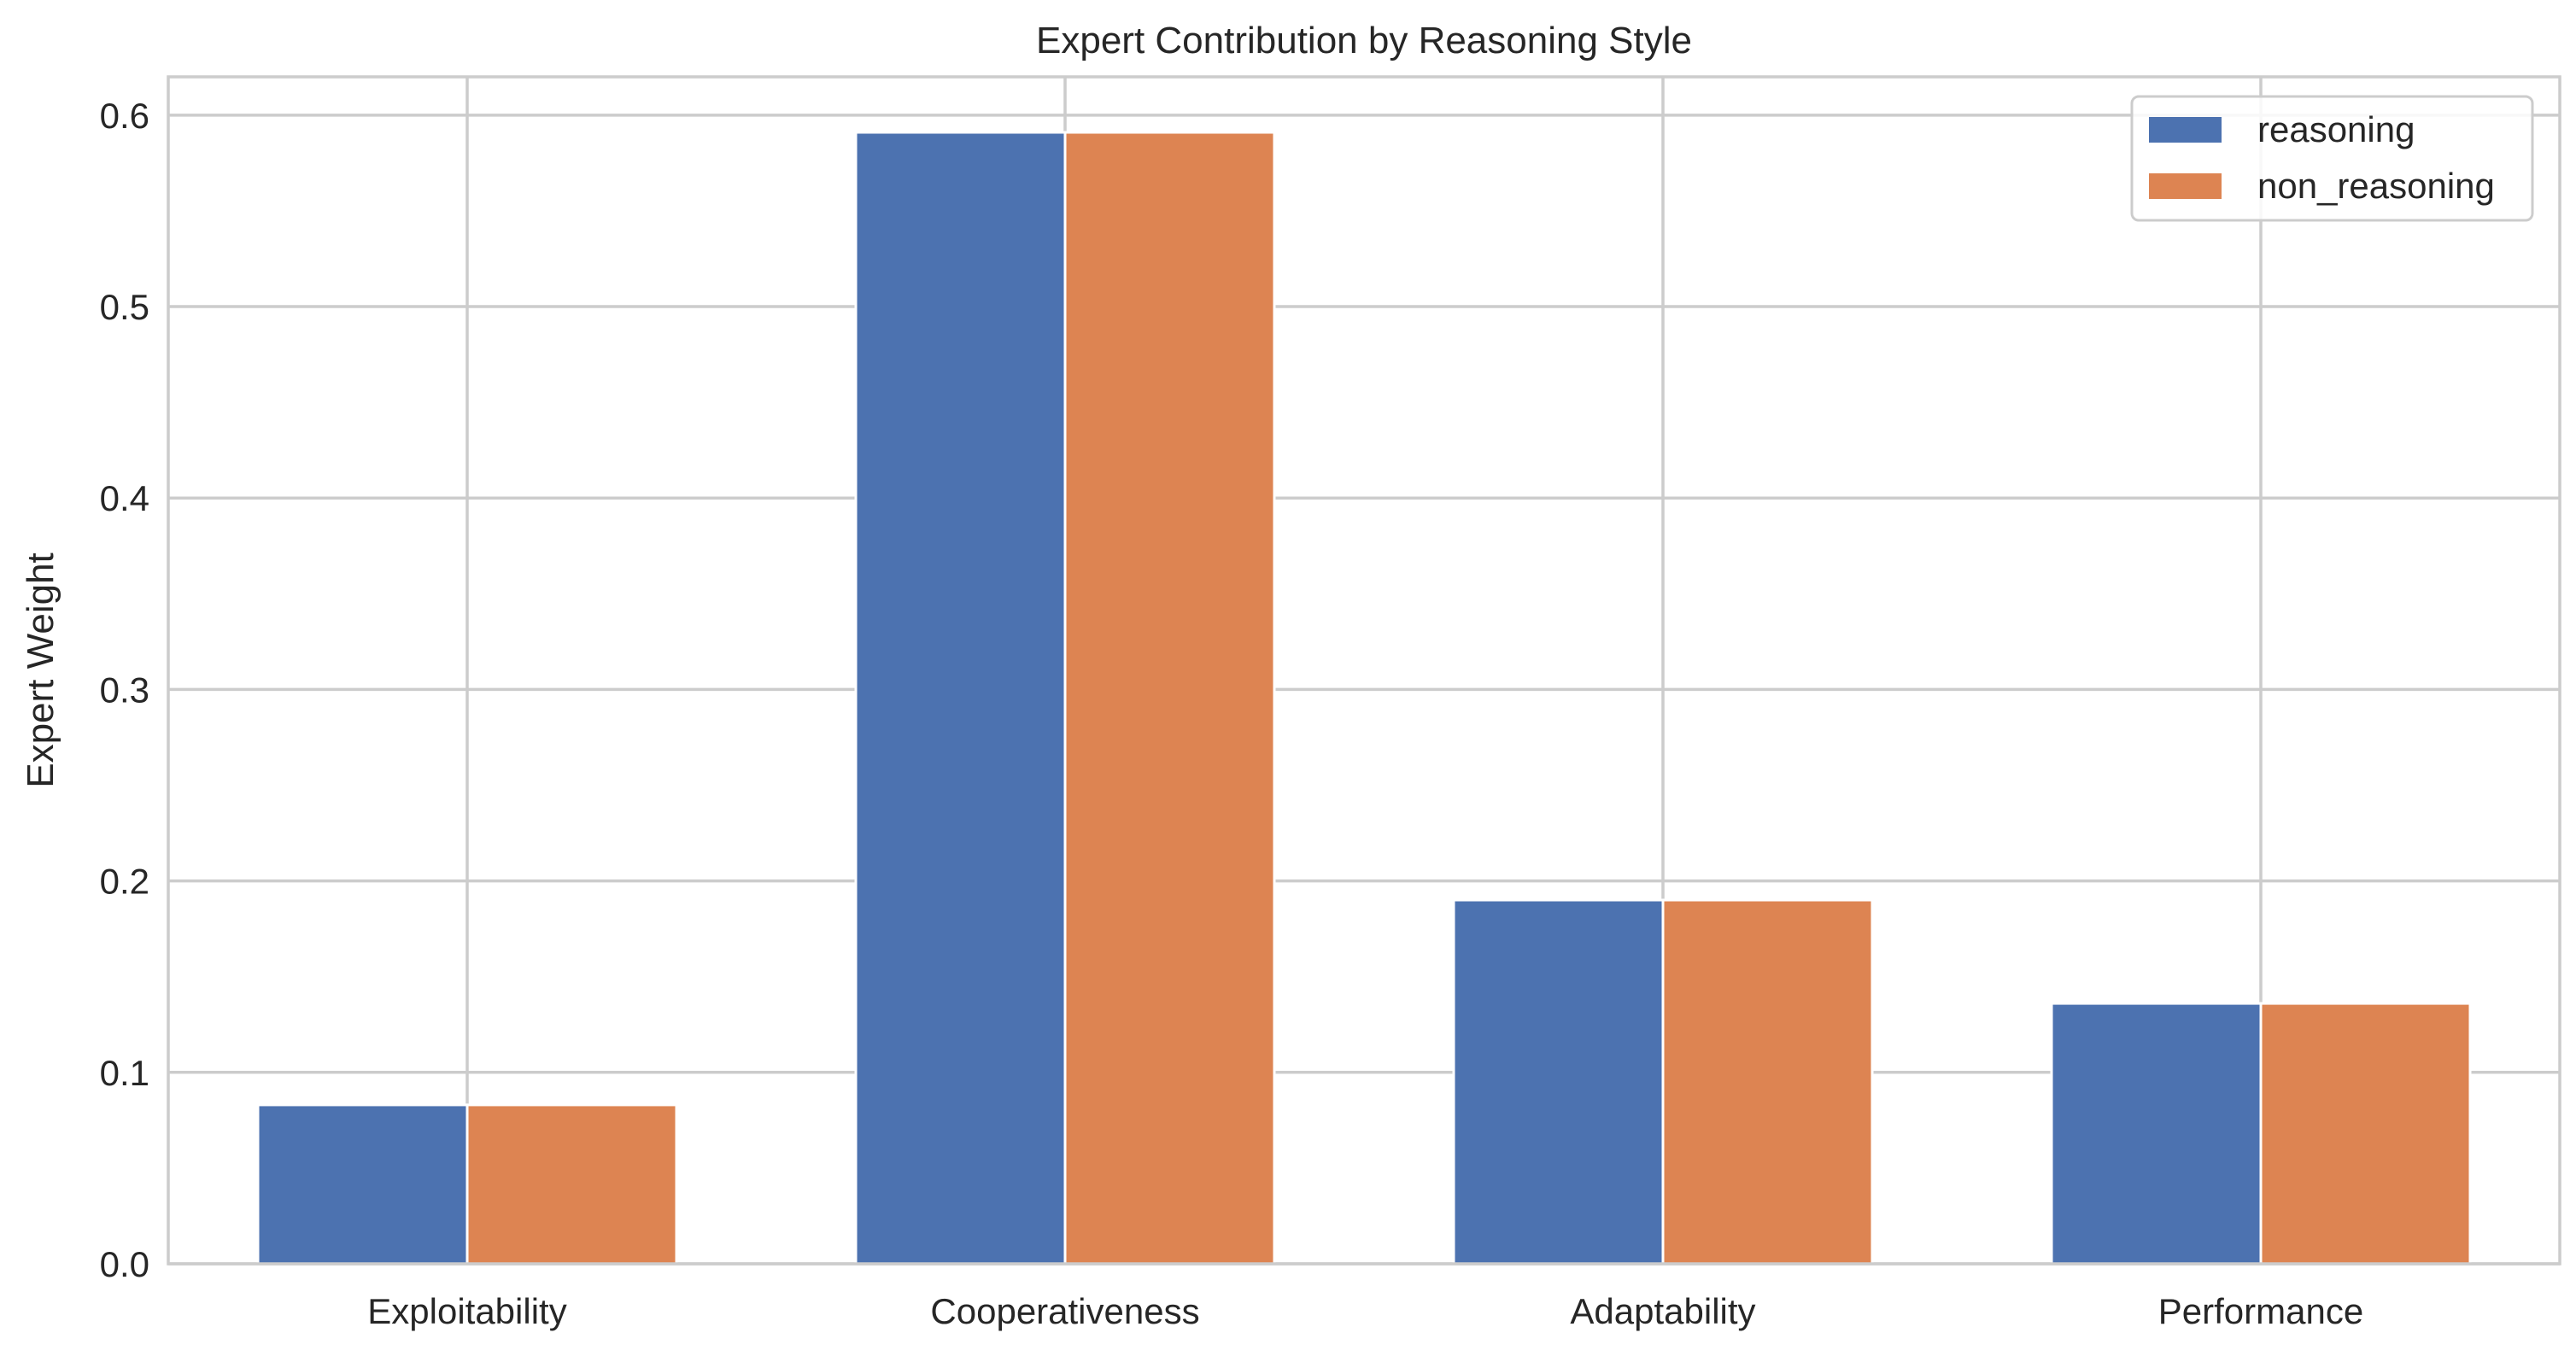 Image resolution: width=2576 pixels, height=1362 pixels. What do you see at coordinates (1662, 1311) in the screenshot?
I see `x-tick-label: Adaptability` at bounding box center [1662, 1311].